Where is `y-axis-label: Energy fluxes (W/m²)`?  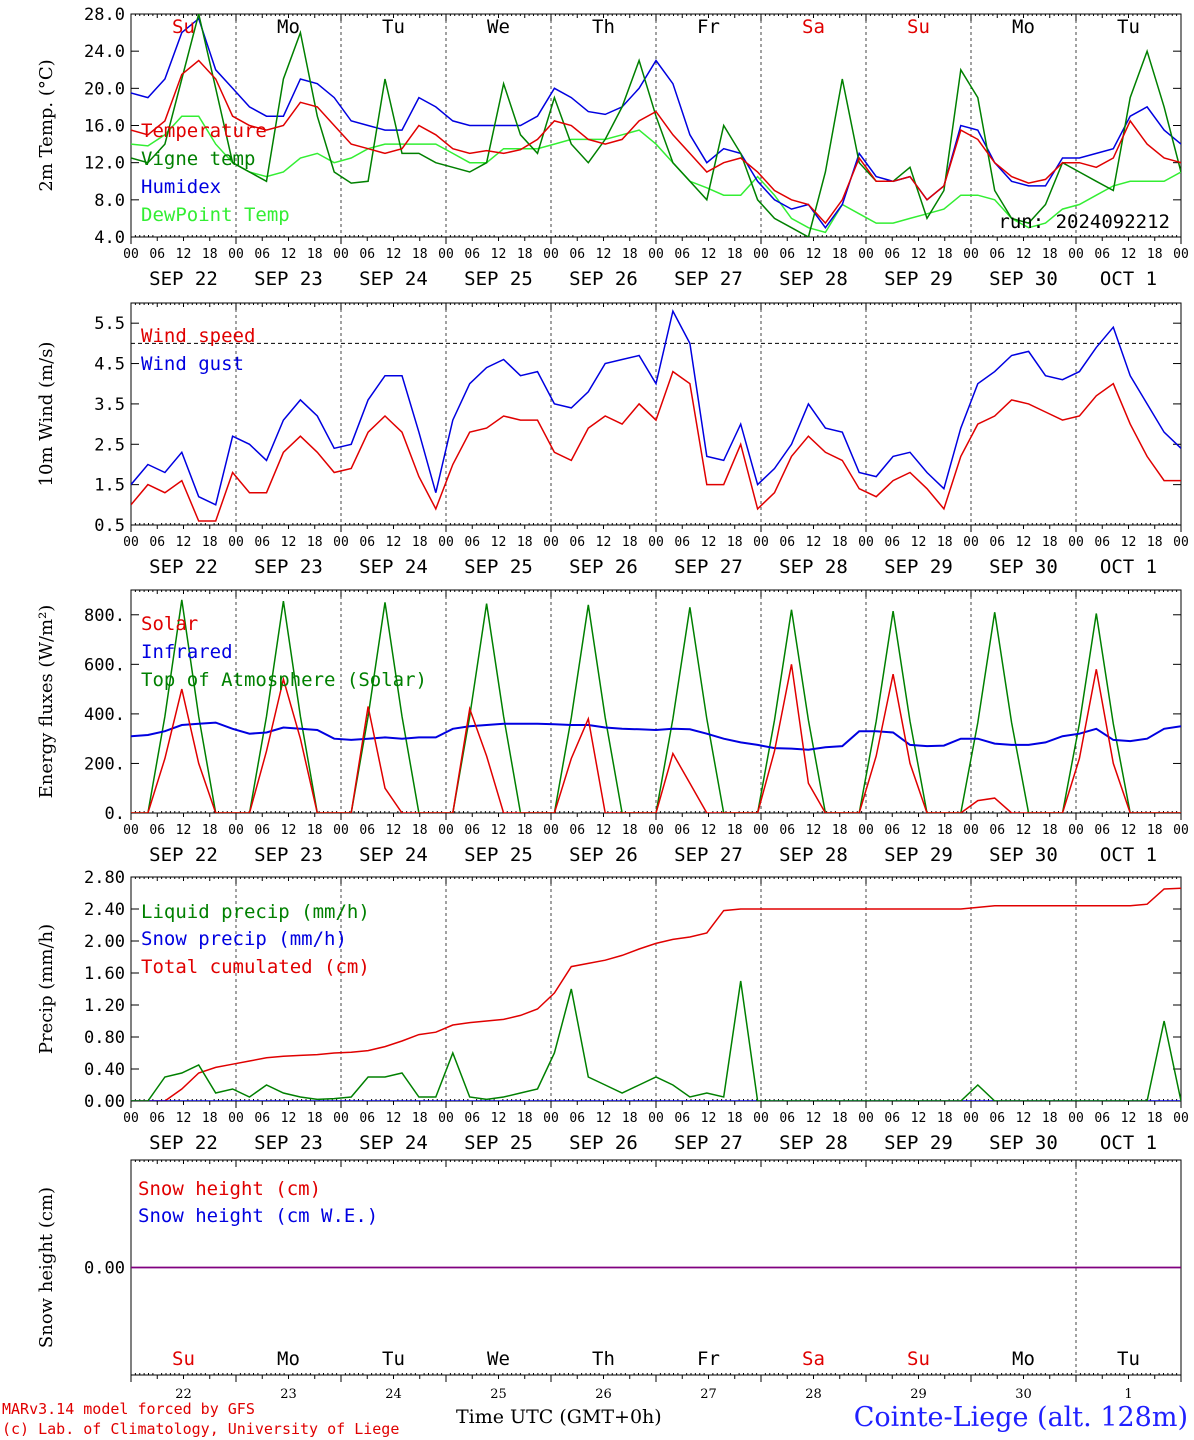 y-axis-label: Energy fluxes (W/m²) is located at coordinates (46, 702).